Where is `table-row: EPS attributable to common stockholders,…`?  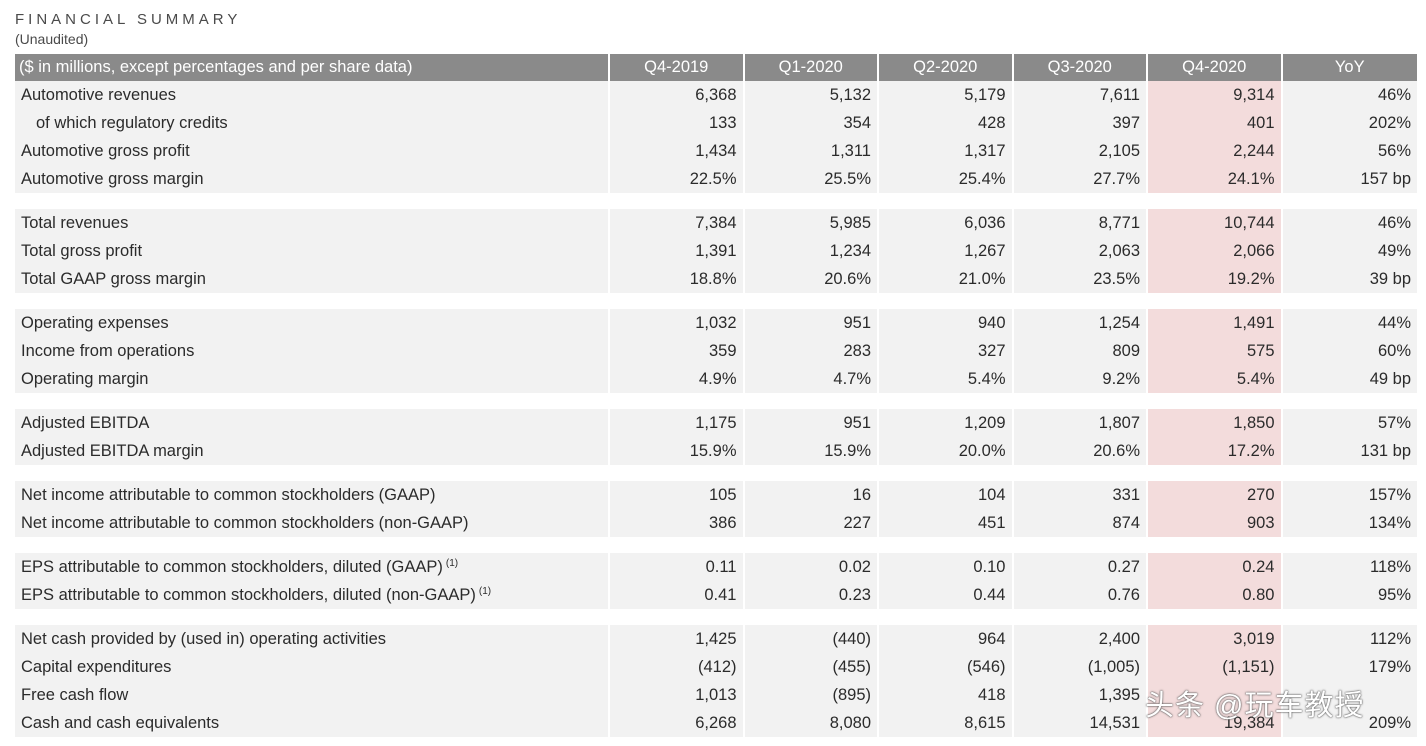 table-row: EPS attributable to common stockholders,… is located at coordinates (716, 567).